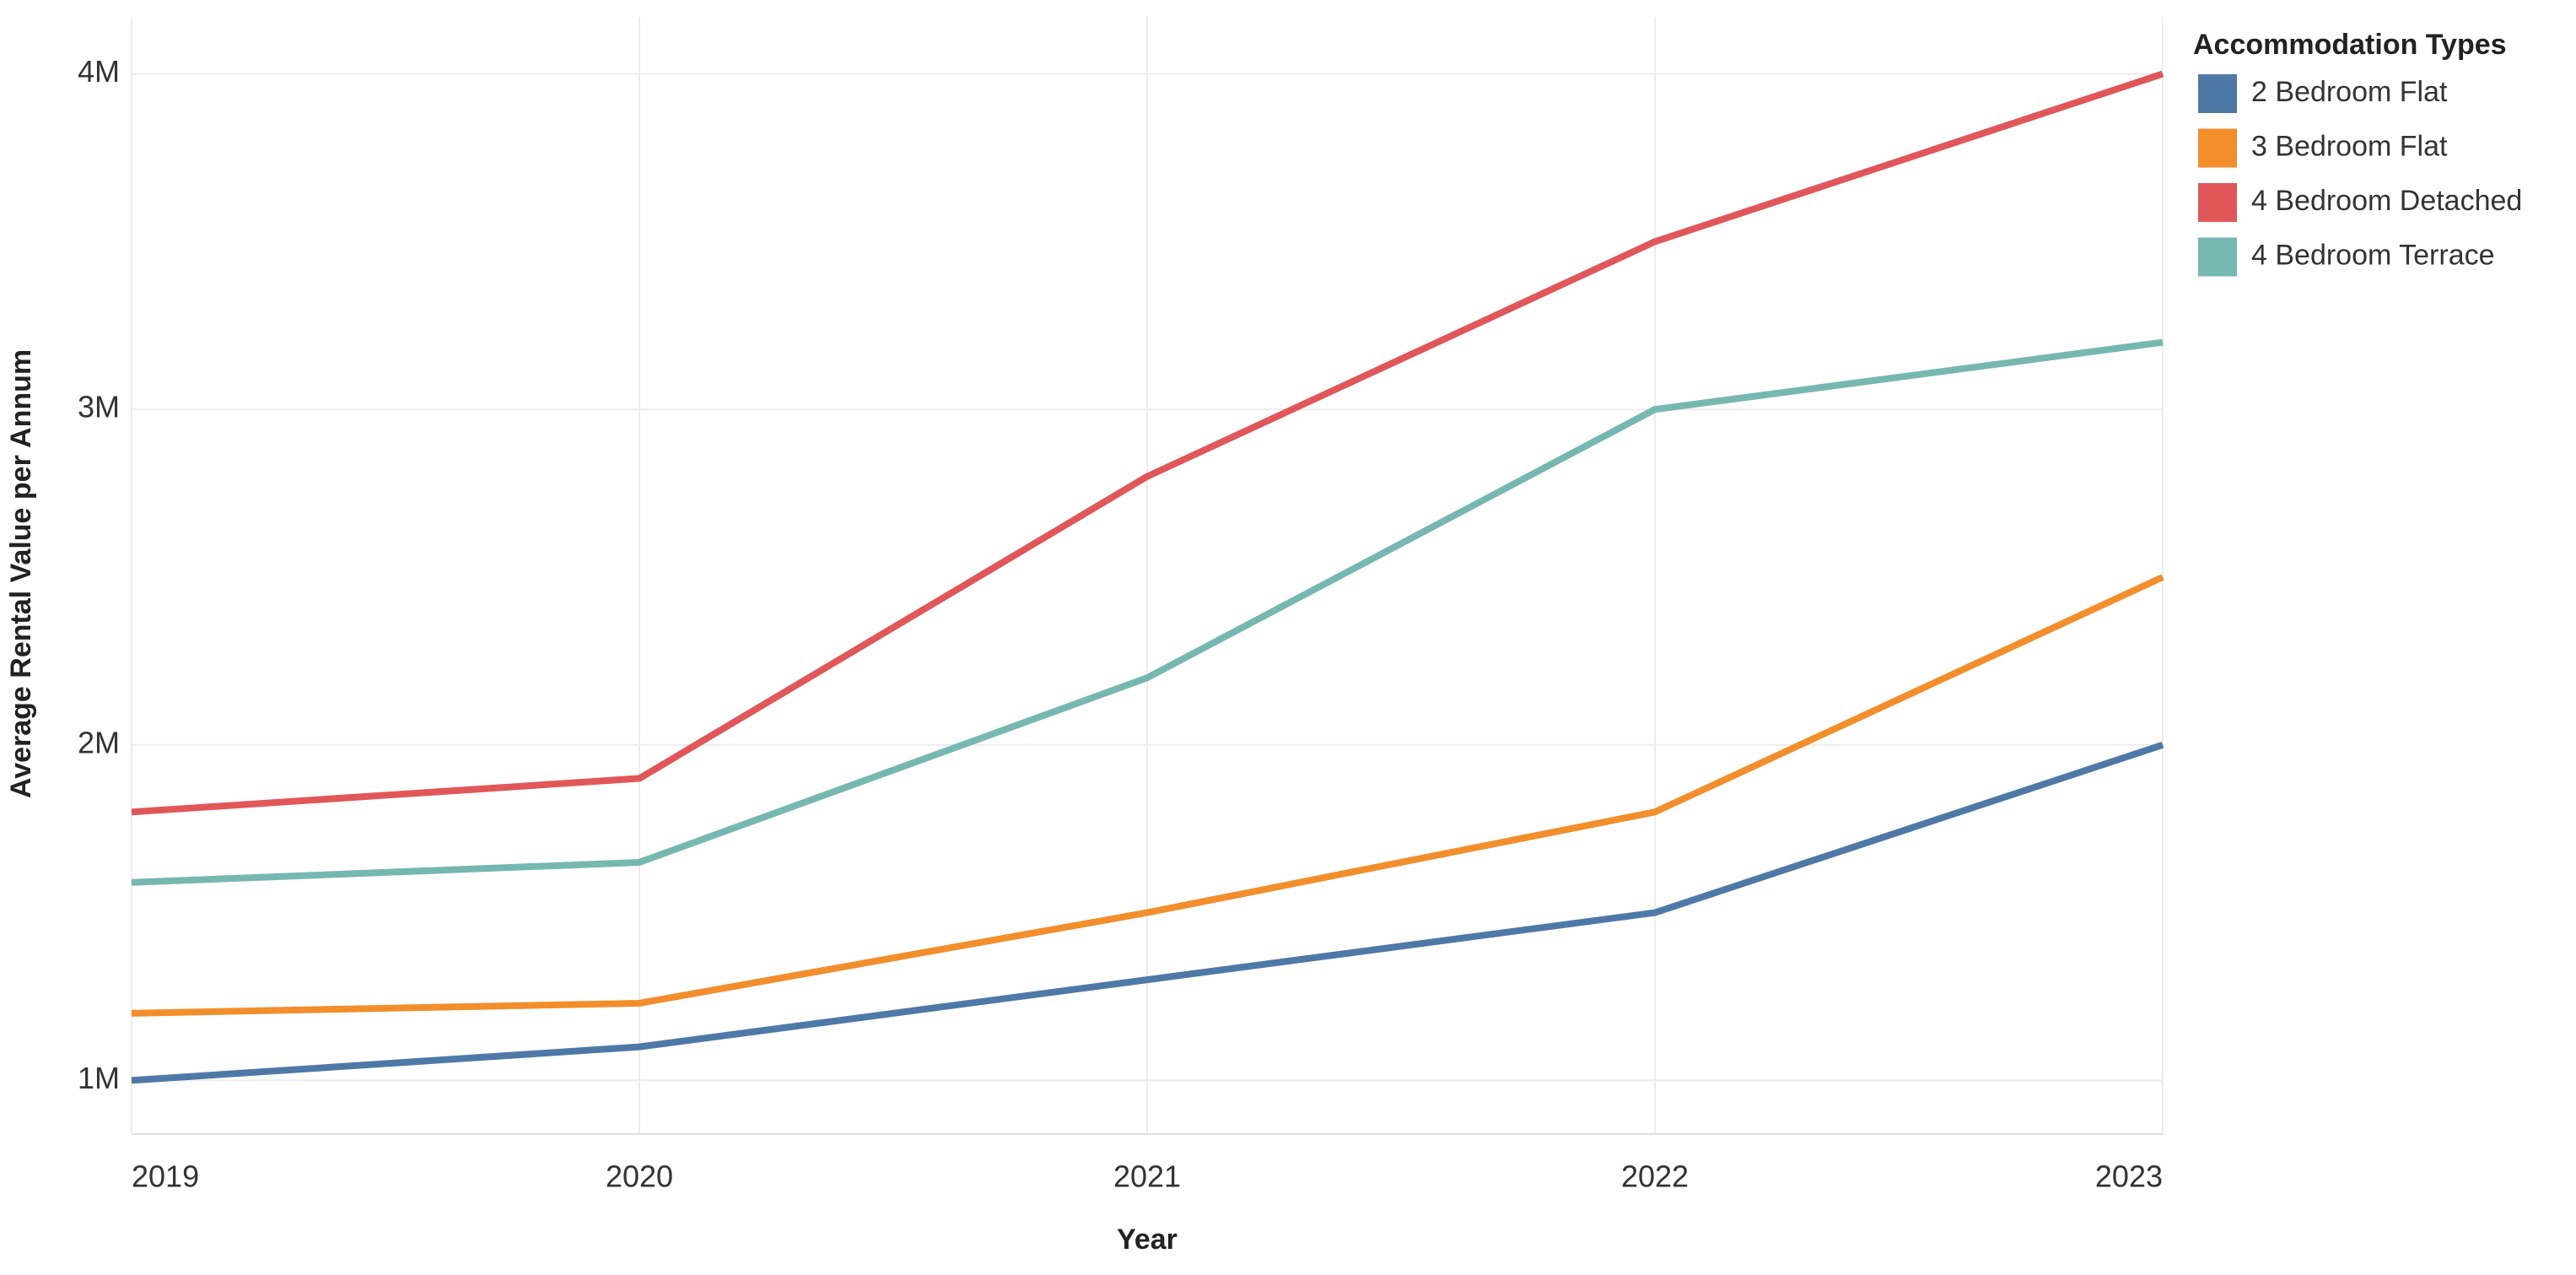  Describe the element at coordinates (2373, 255) in the screenshot. I see `legend-label: 4 Bedroom Terrace` at that location.